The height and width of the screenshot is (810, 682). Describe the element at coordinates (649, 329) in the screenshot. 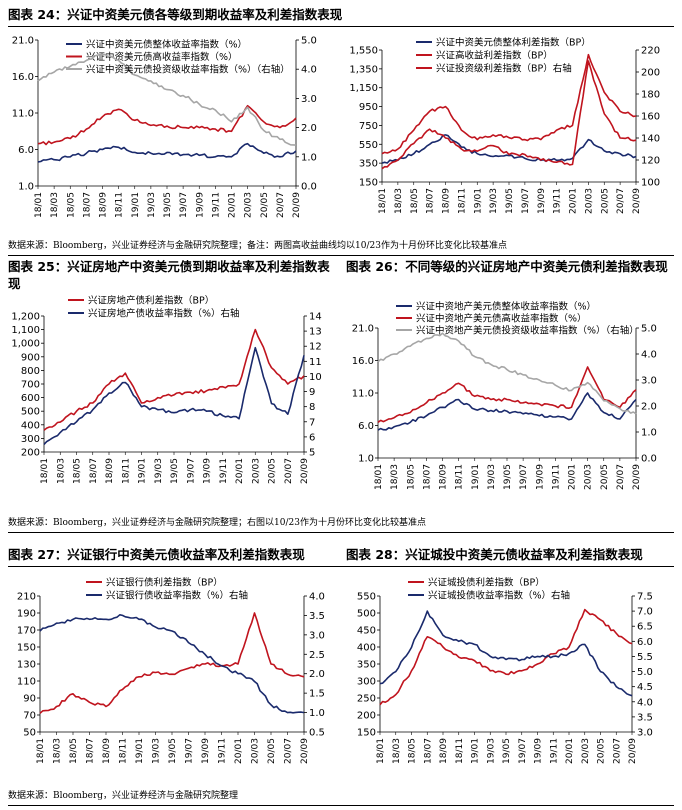

I see `right-tick-label: 5.0` at that location.